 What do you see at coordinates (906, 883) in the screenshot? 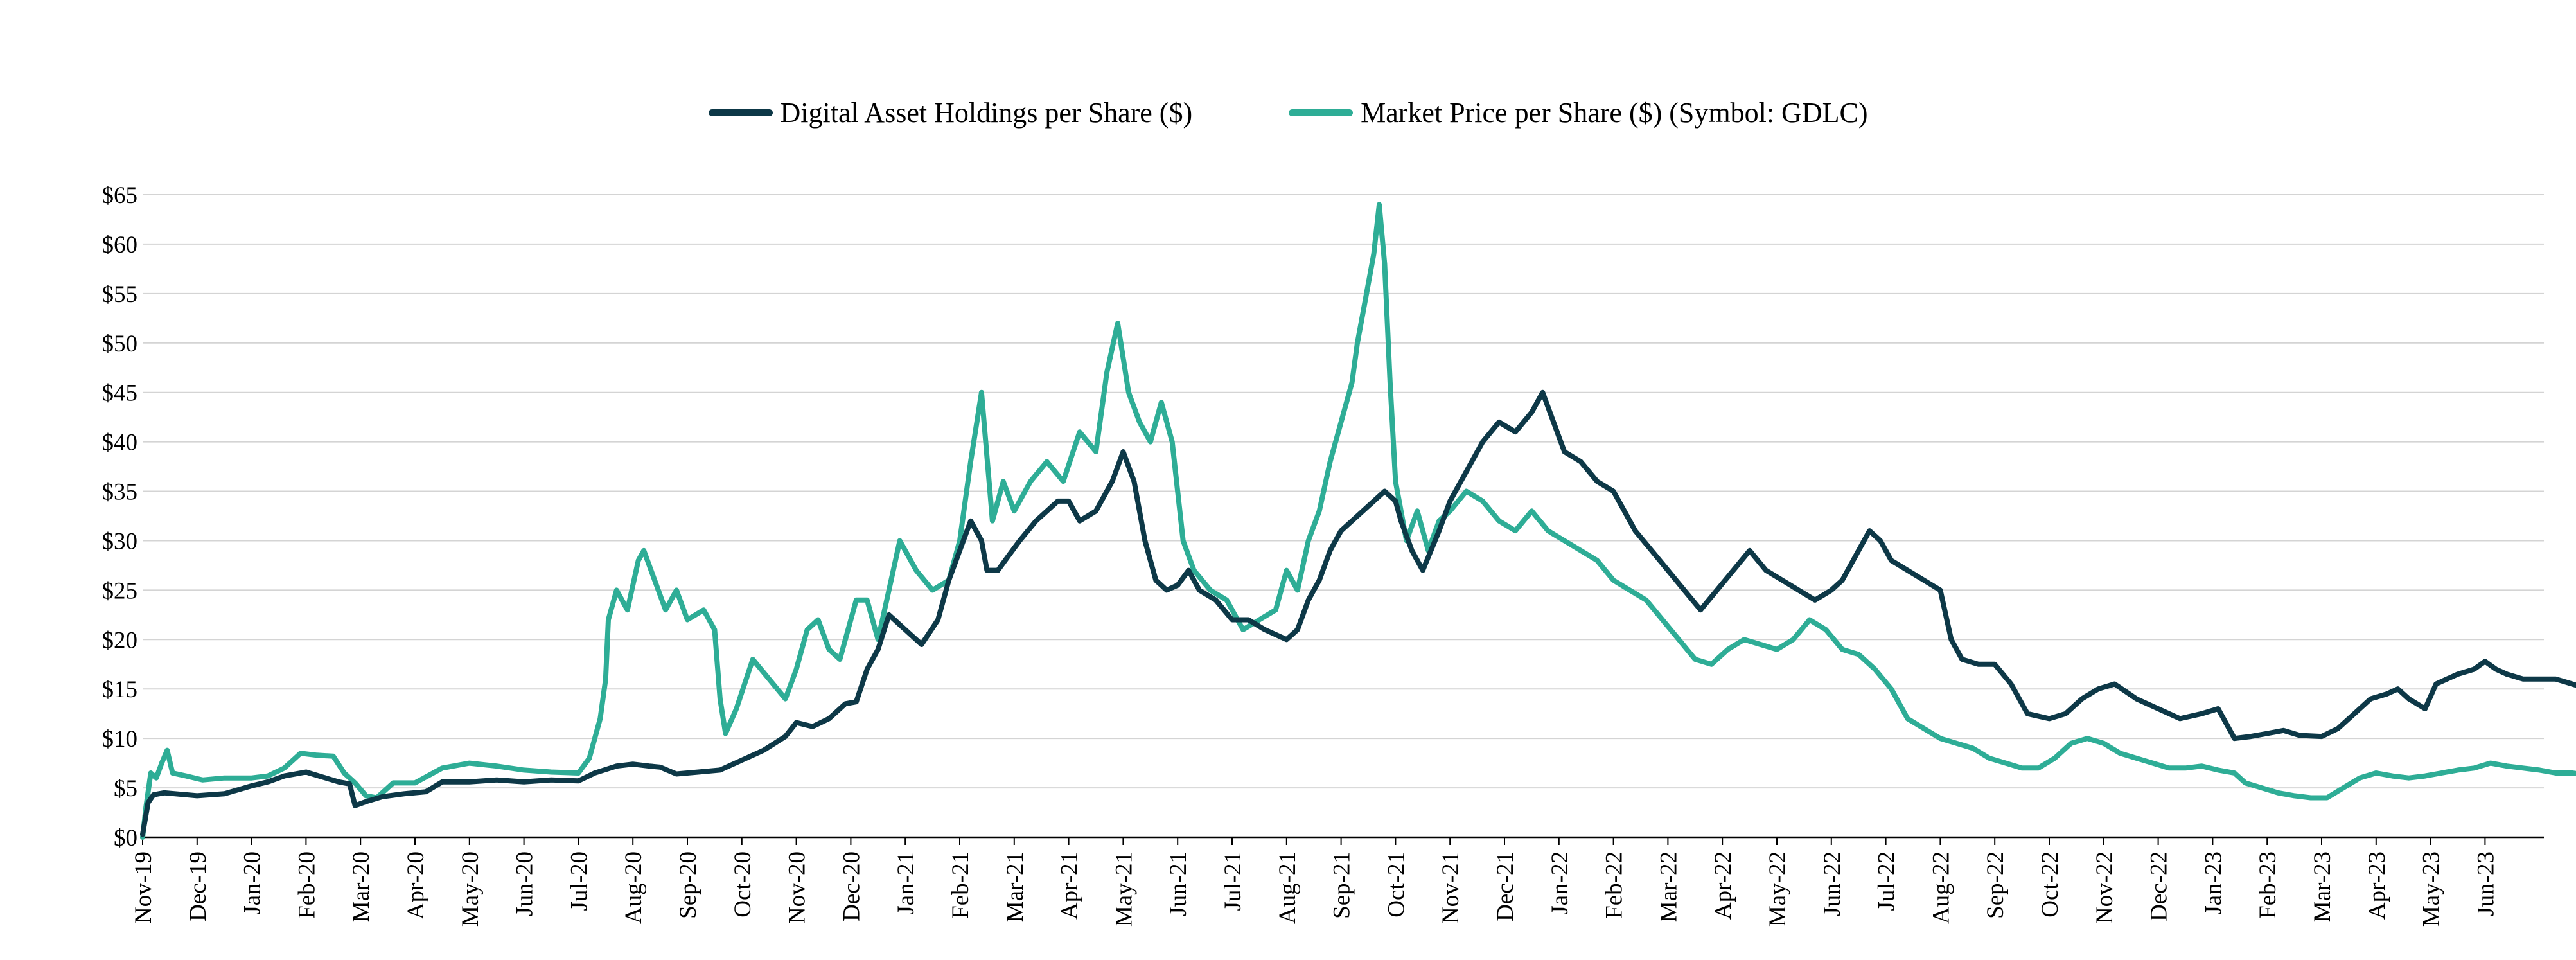
I see `x-tick-label: Jan-21` at bounding box center [906, 883].